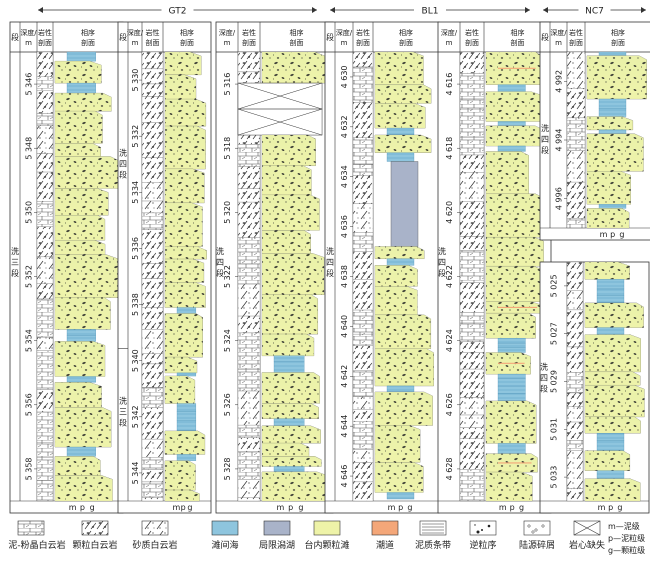  Describe the element at coordinates (123, 411) in the screenshot. I see `segment-label-2: 三` at that location.